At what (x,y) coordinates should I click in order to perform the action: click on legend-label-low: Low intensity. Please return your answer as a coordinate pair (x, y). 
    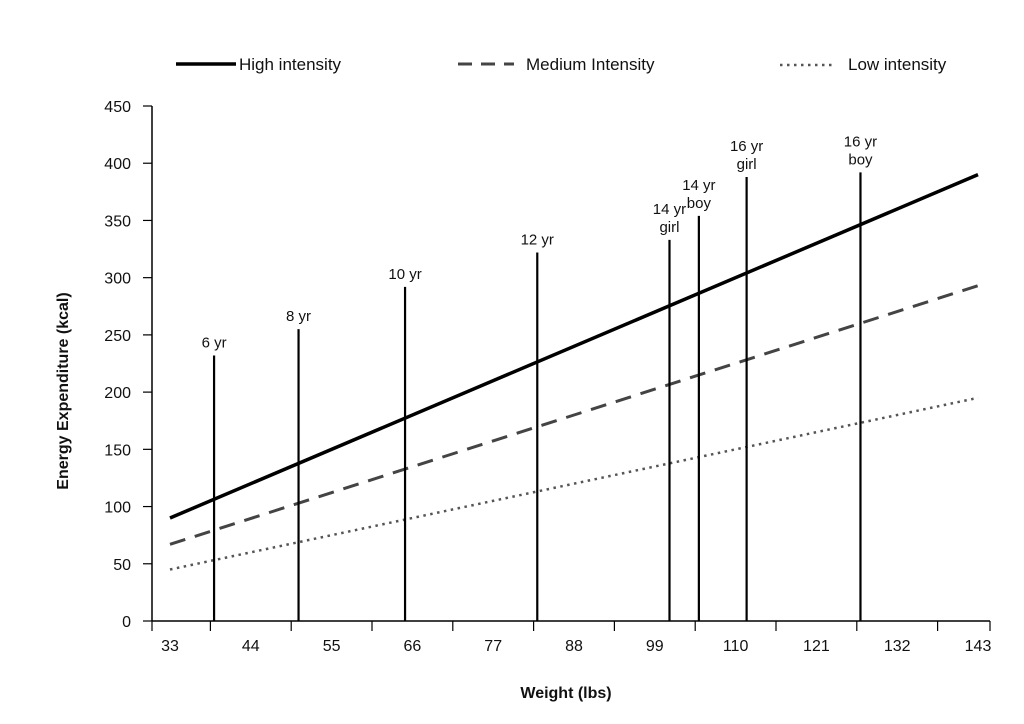
    Looking at the image, I should click on (897, 64).